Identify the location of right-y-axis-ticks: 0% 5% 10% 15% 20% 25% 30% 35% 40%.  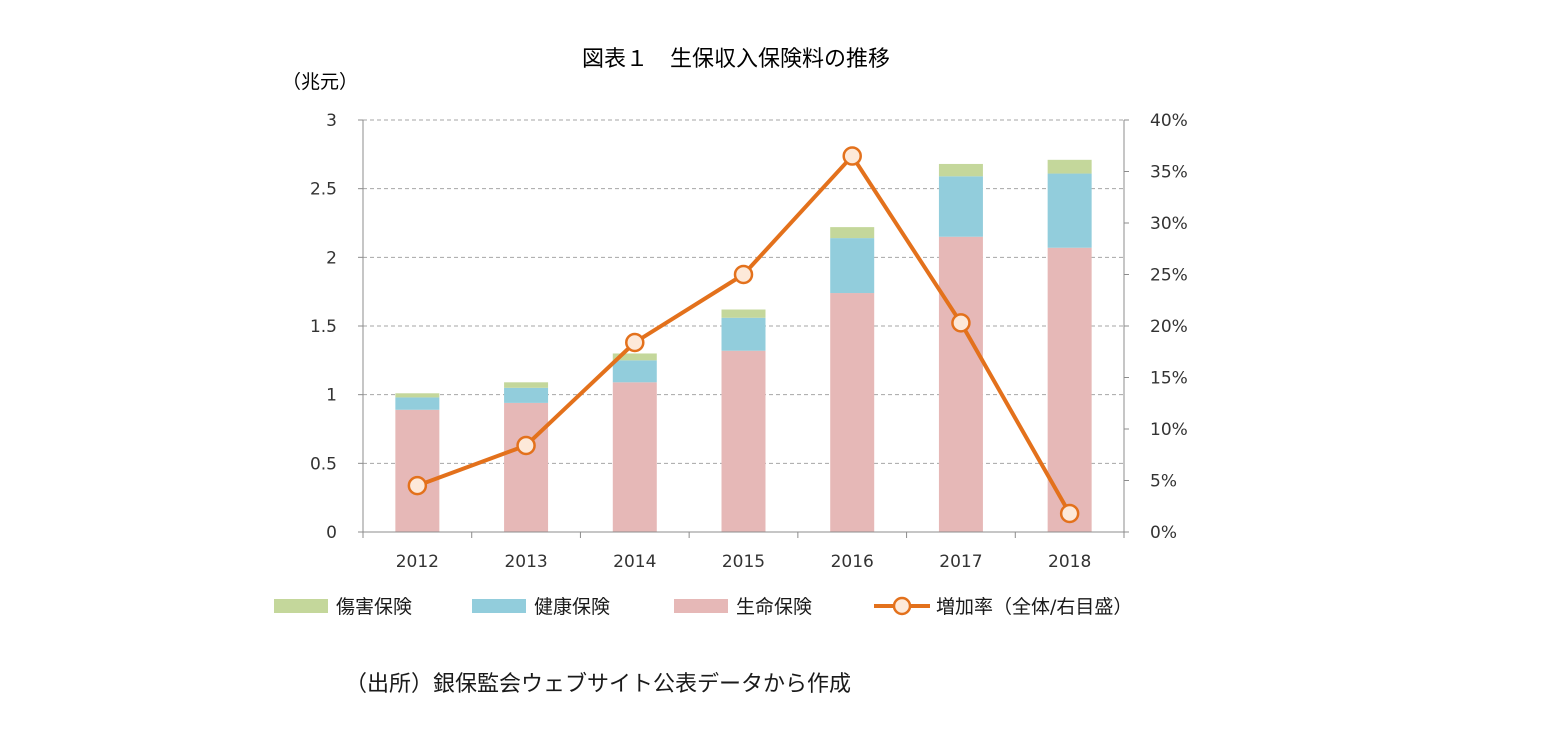
(1169, 327).